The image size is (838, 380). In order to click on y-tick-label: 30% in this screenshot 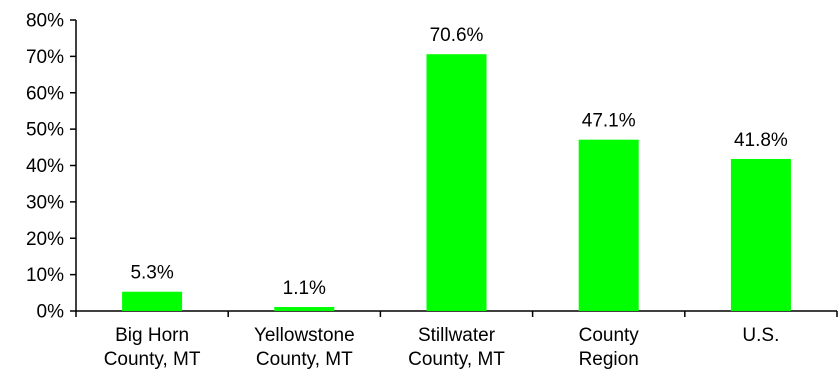, I will do `click(45, 202)`.